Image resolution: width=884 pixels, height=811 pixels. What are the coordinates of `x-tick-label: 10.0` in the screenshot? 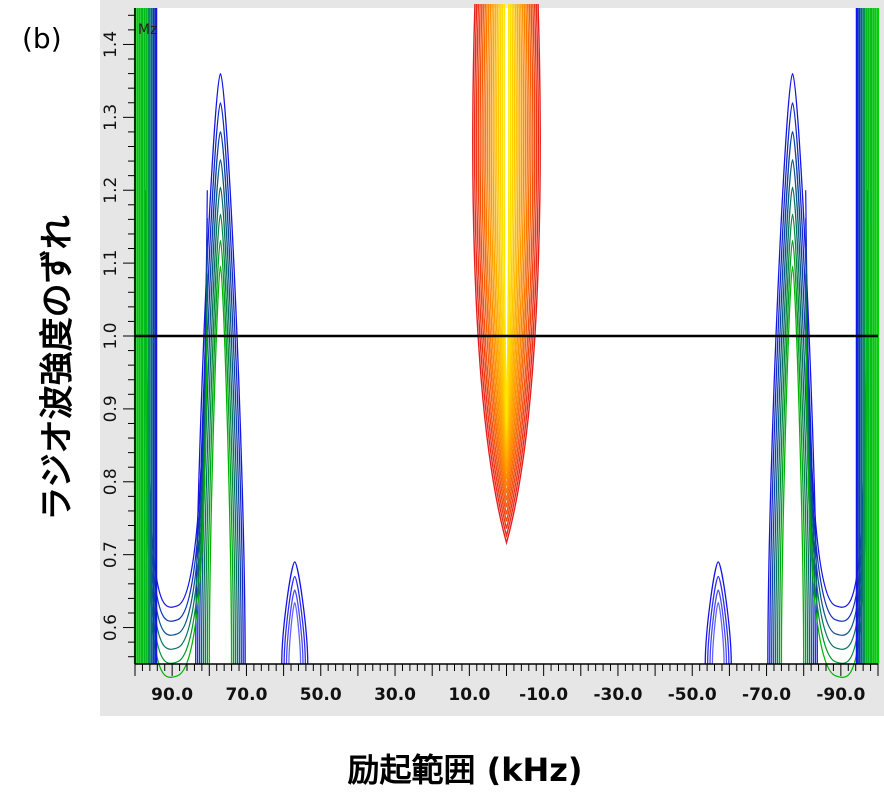 It's located at (469, 695).